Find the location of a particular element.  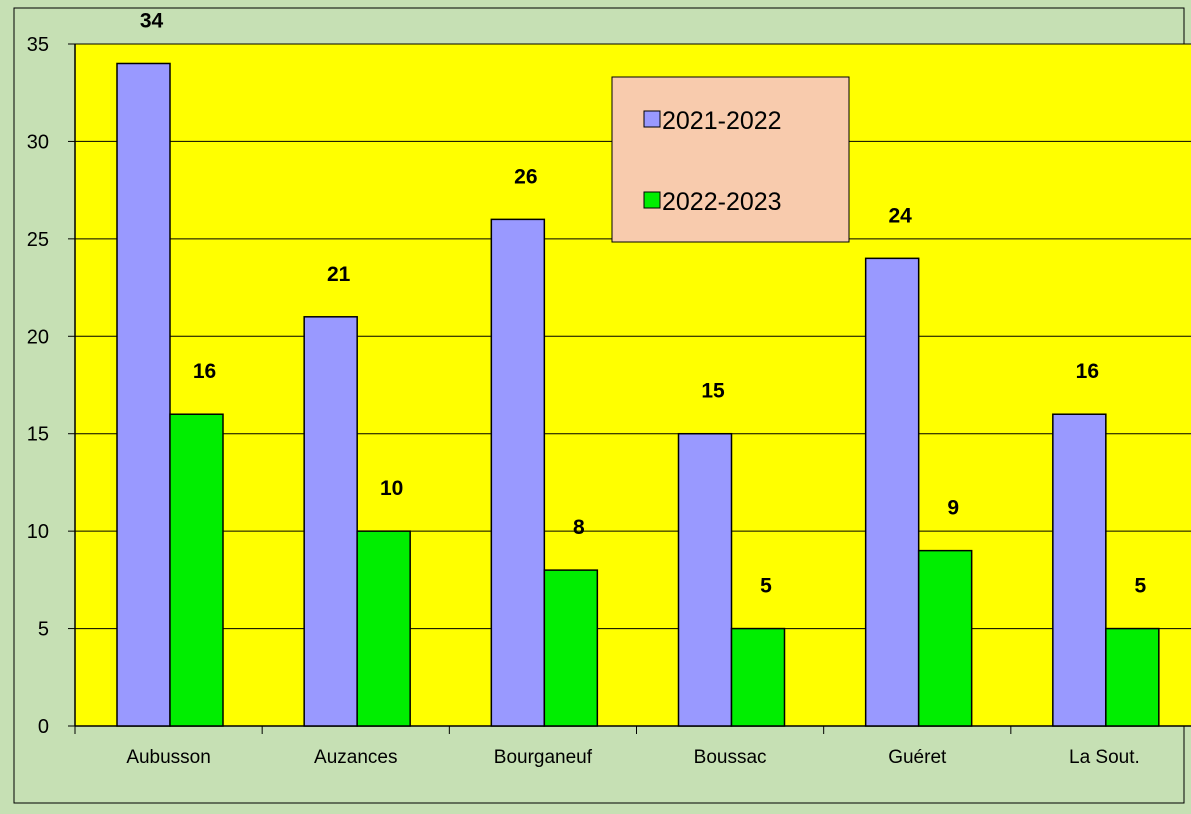

legend-label: 2021-2022 is located at coordinates (722, 121).